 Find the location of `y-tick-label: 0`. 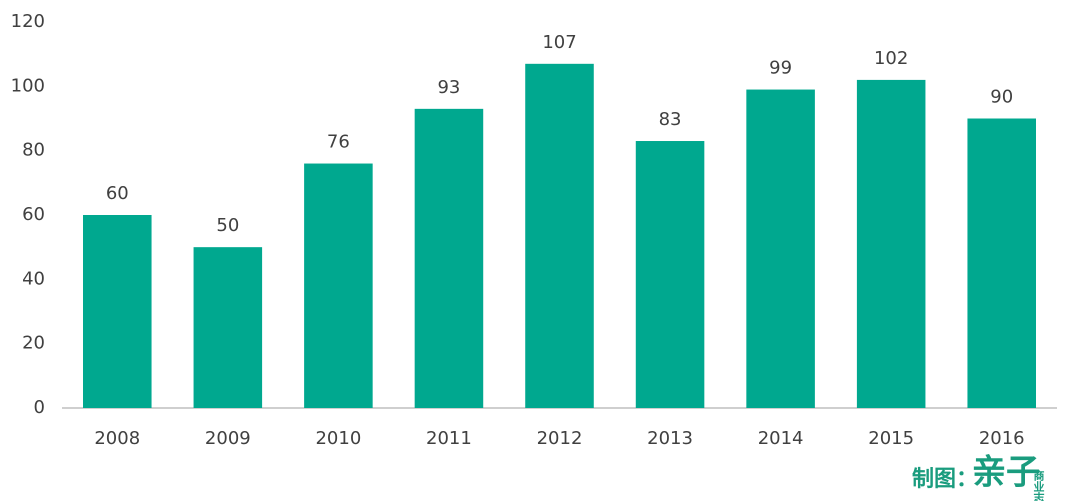

y-tick-label: 0 is located at coordinates (39, 407).